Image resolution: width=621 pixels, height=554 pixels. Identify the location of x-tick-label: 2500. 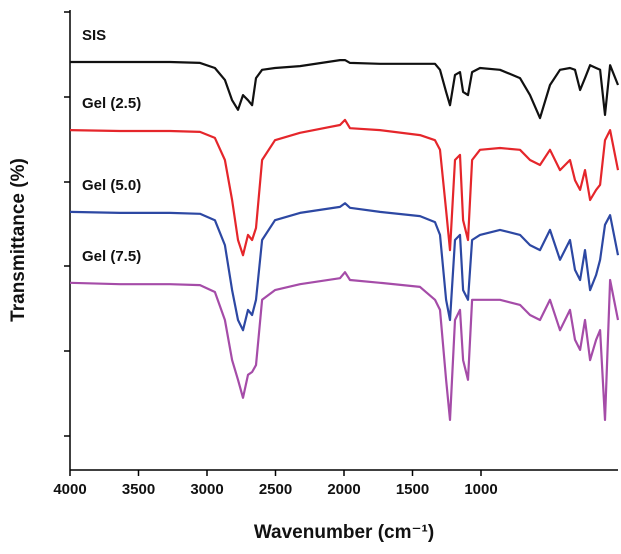
(275, 489).